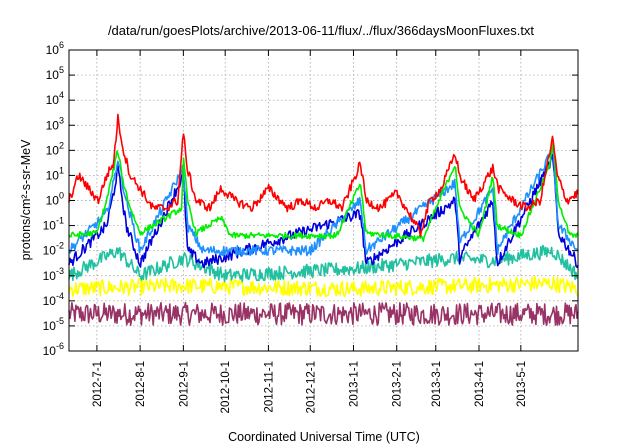 Image resolution: width=640 pixels, height=448 pixels. Describe the element at coordinates (55, 48) in the screenshot. I see `y-tick-label: 10⁶` at that location.